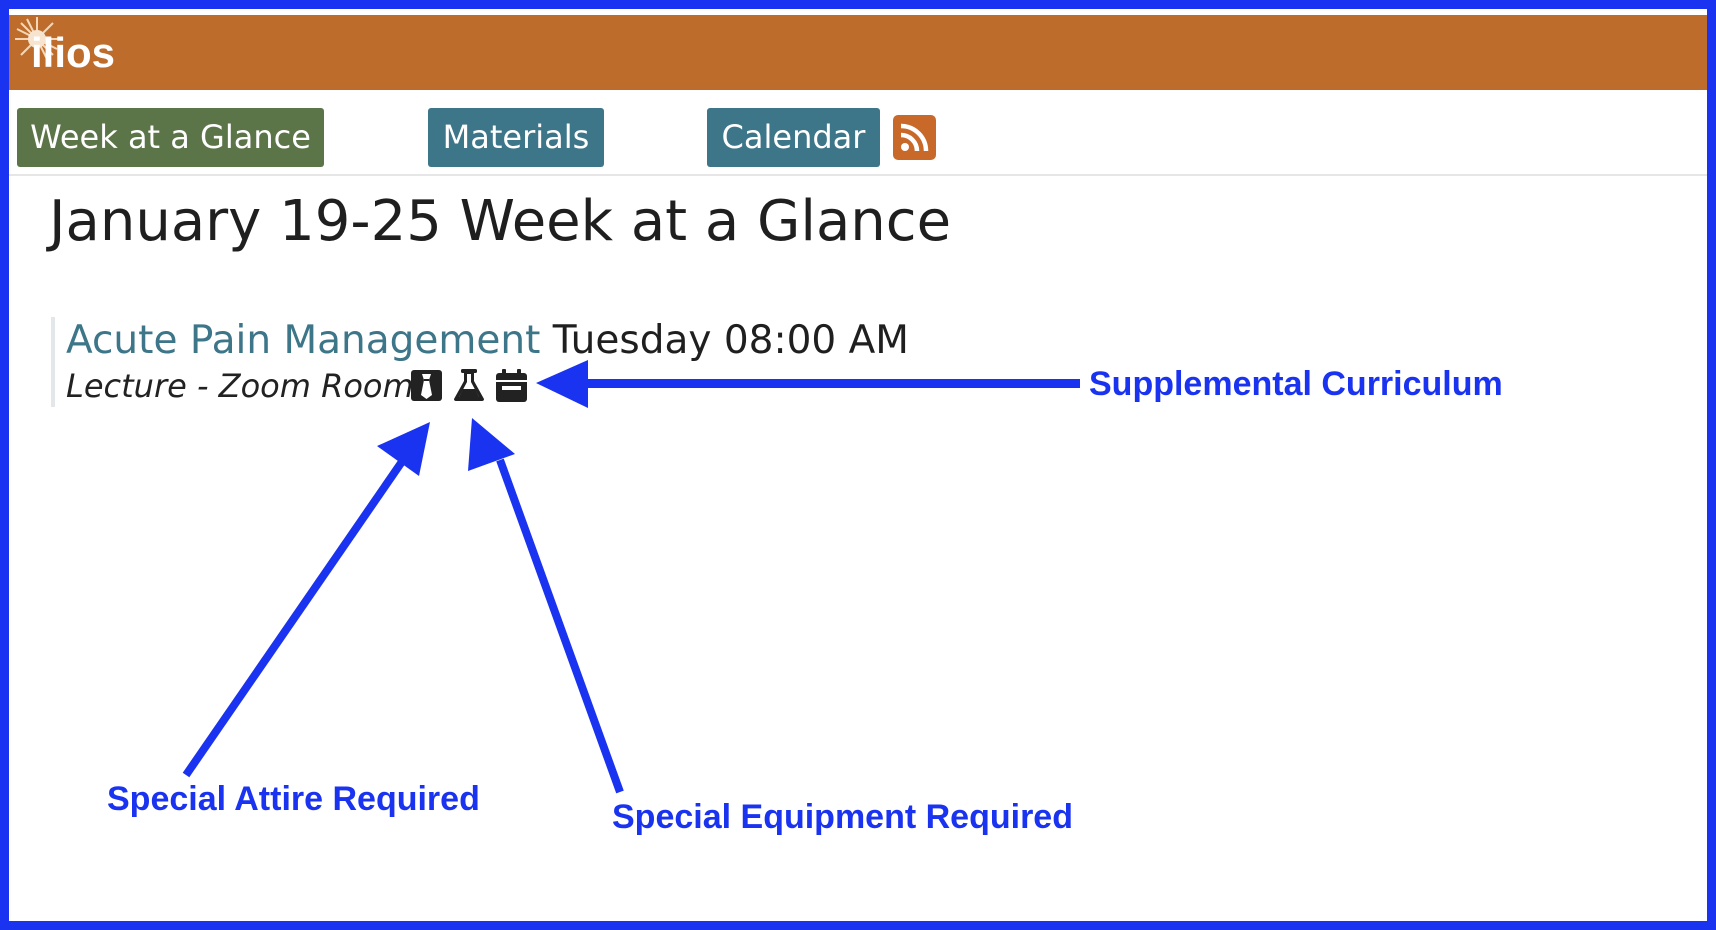 The image size is (1716, 930). What do you see at coordinates (793, 137) in the screenshot?
I see `tab-calendar: Calendar` at bounding box center [793, 137].